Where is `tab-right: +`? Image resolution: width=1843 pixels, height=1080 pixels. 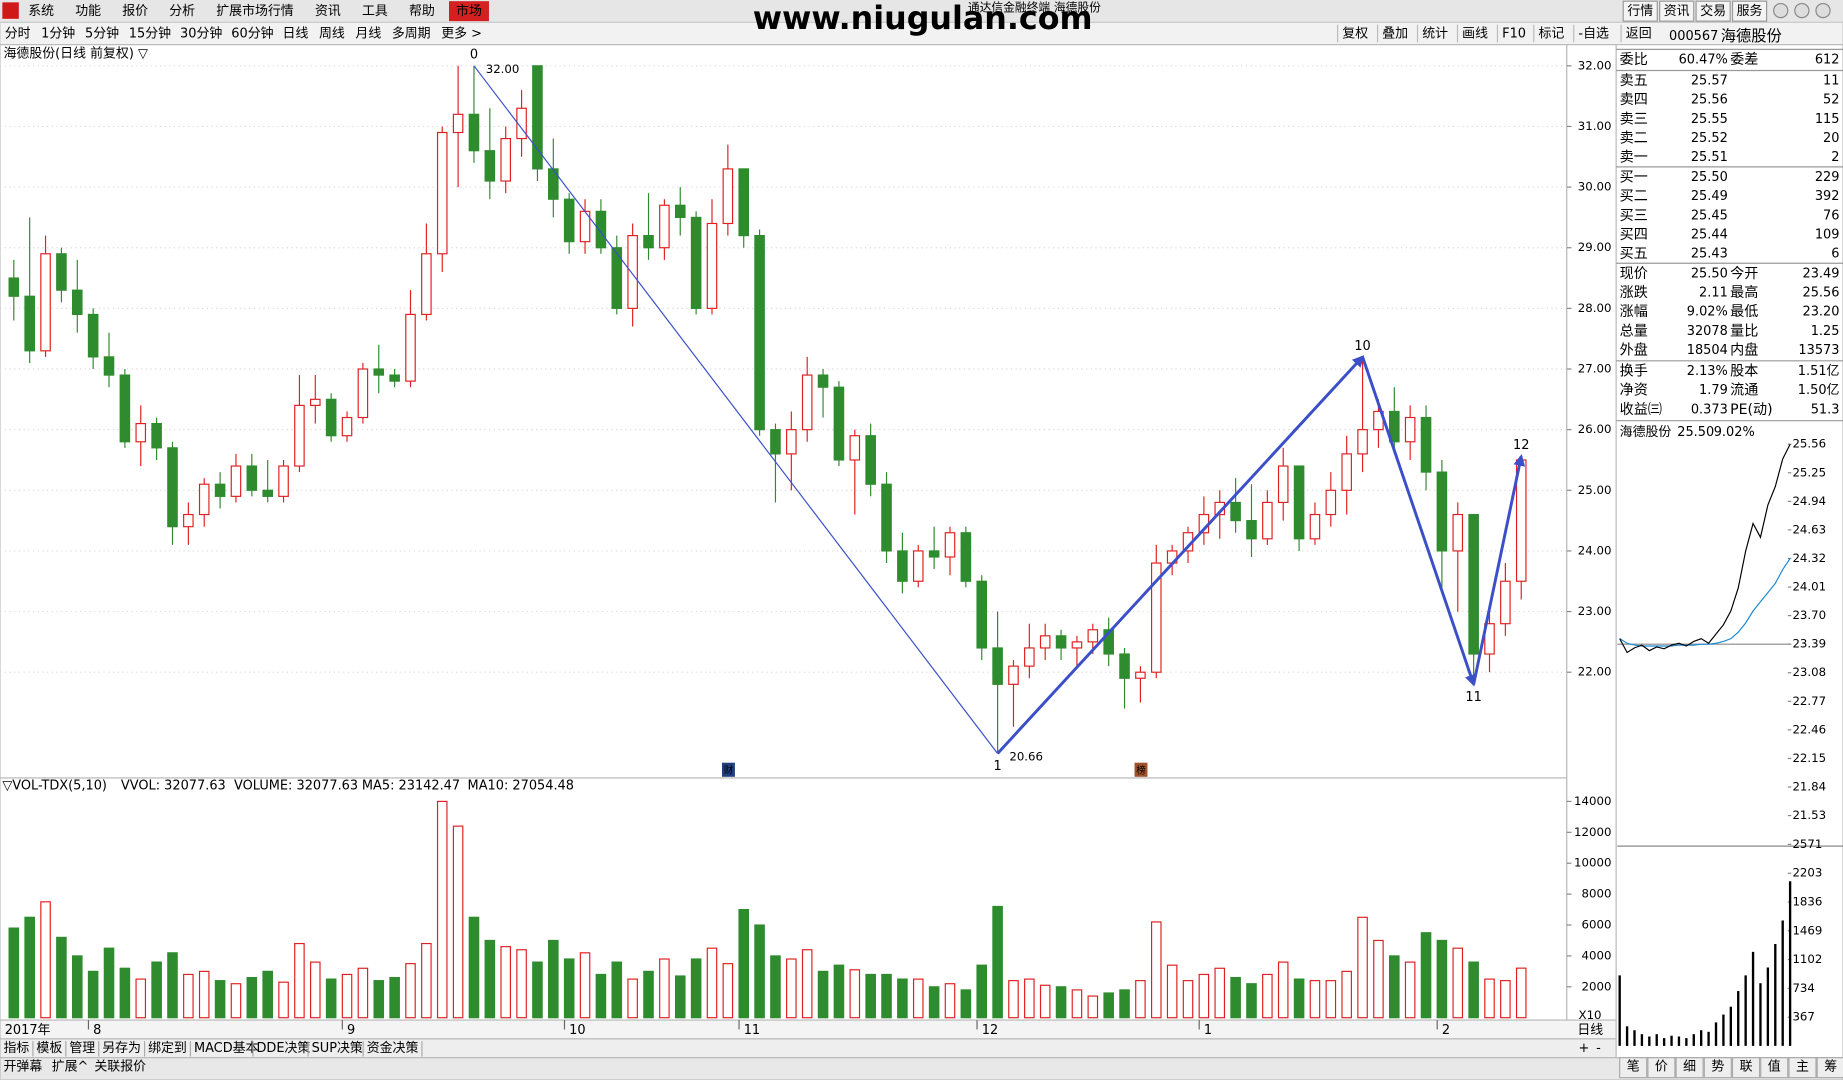 tab-right: + is located at coordinates (1584, 1048).